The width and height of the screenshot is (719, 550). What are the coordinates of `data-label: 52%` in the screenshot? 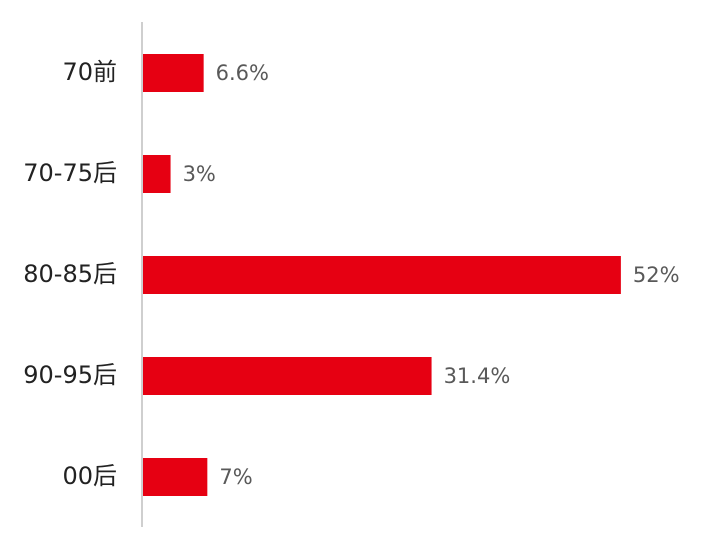 It's located at (656, 275).